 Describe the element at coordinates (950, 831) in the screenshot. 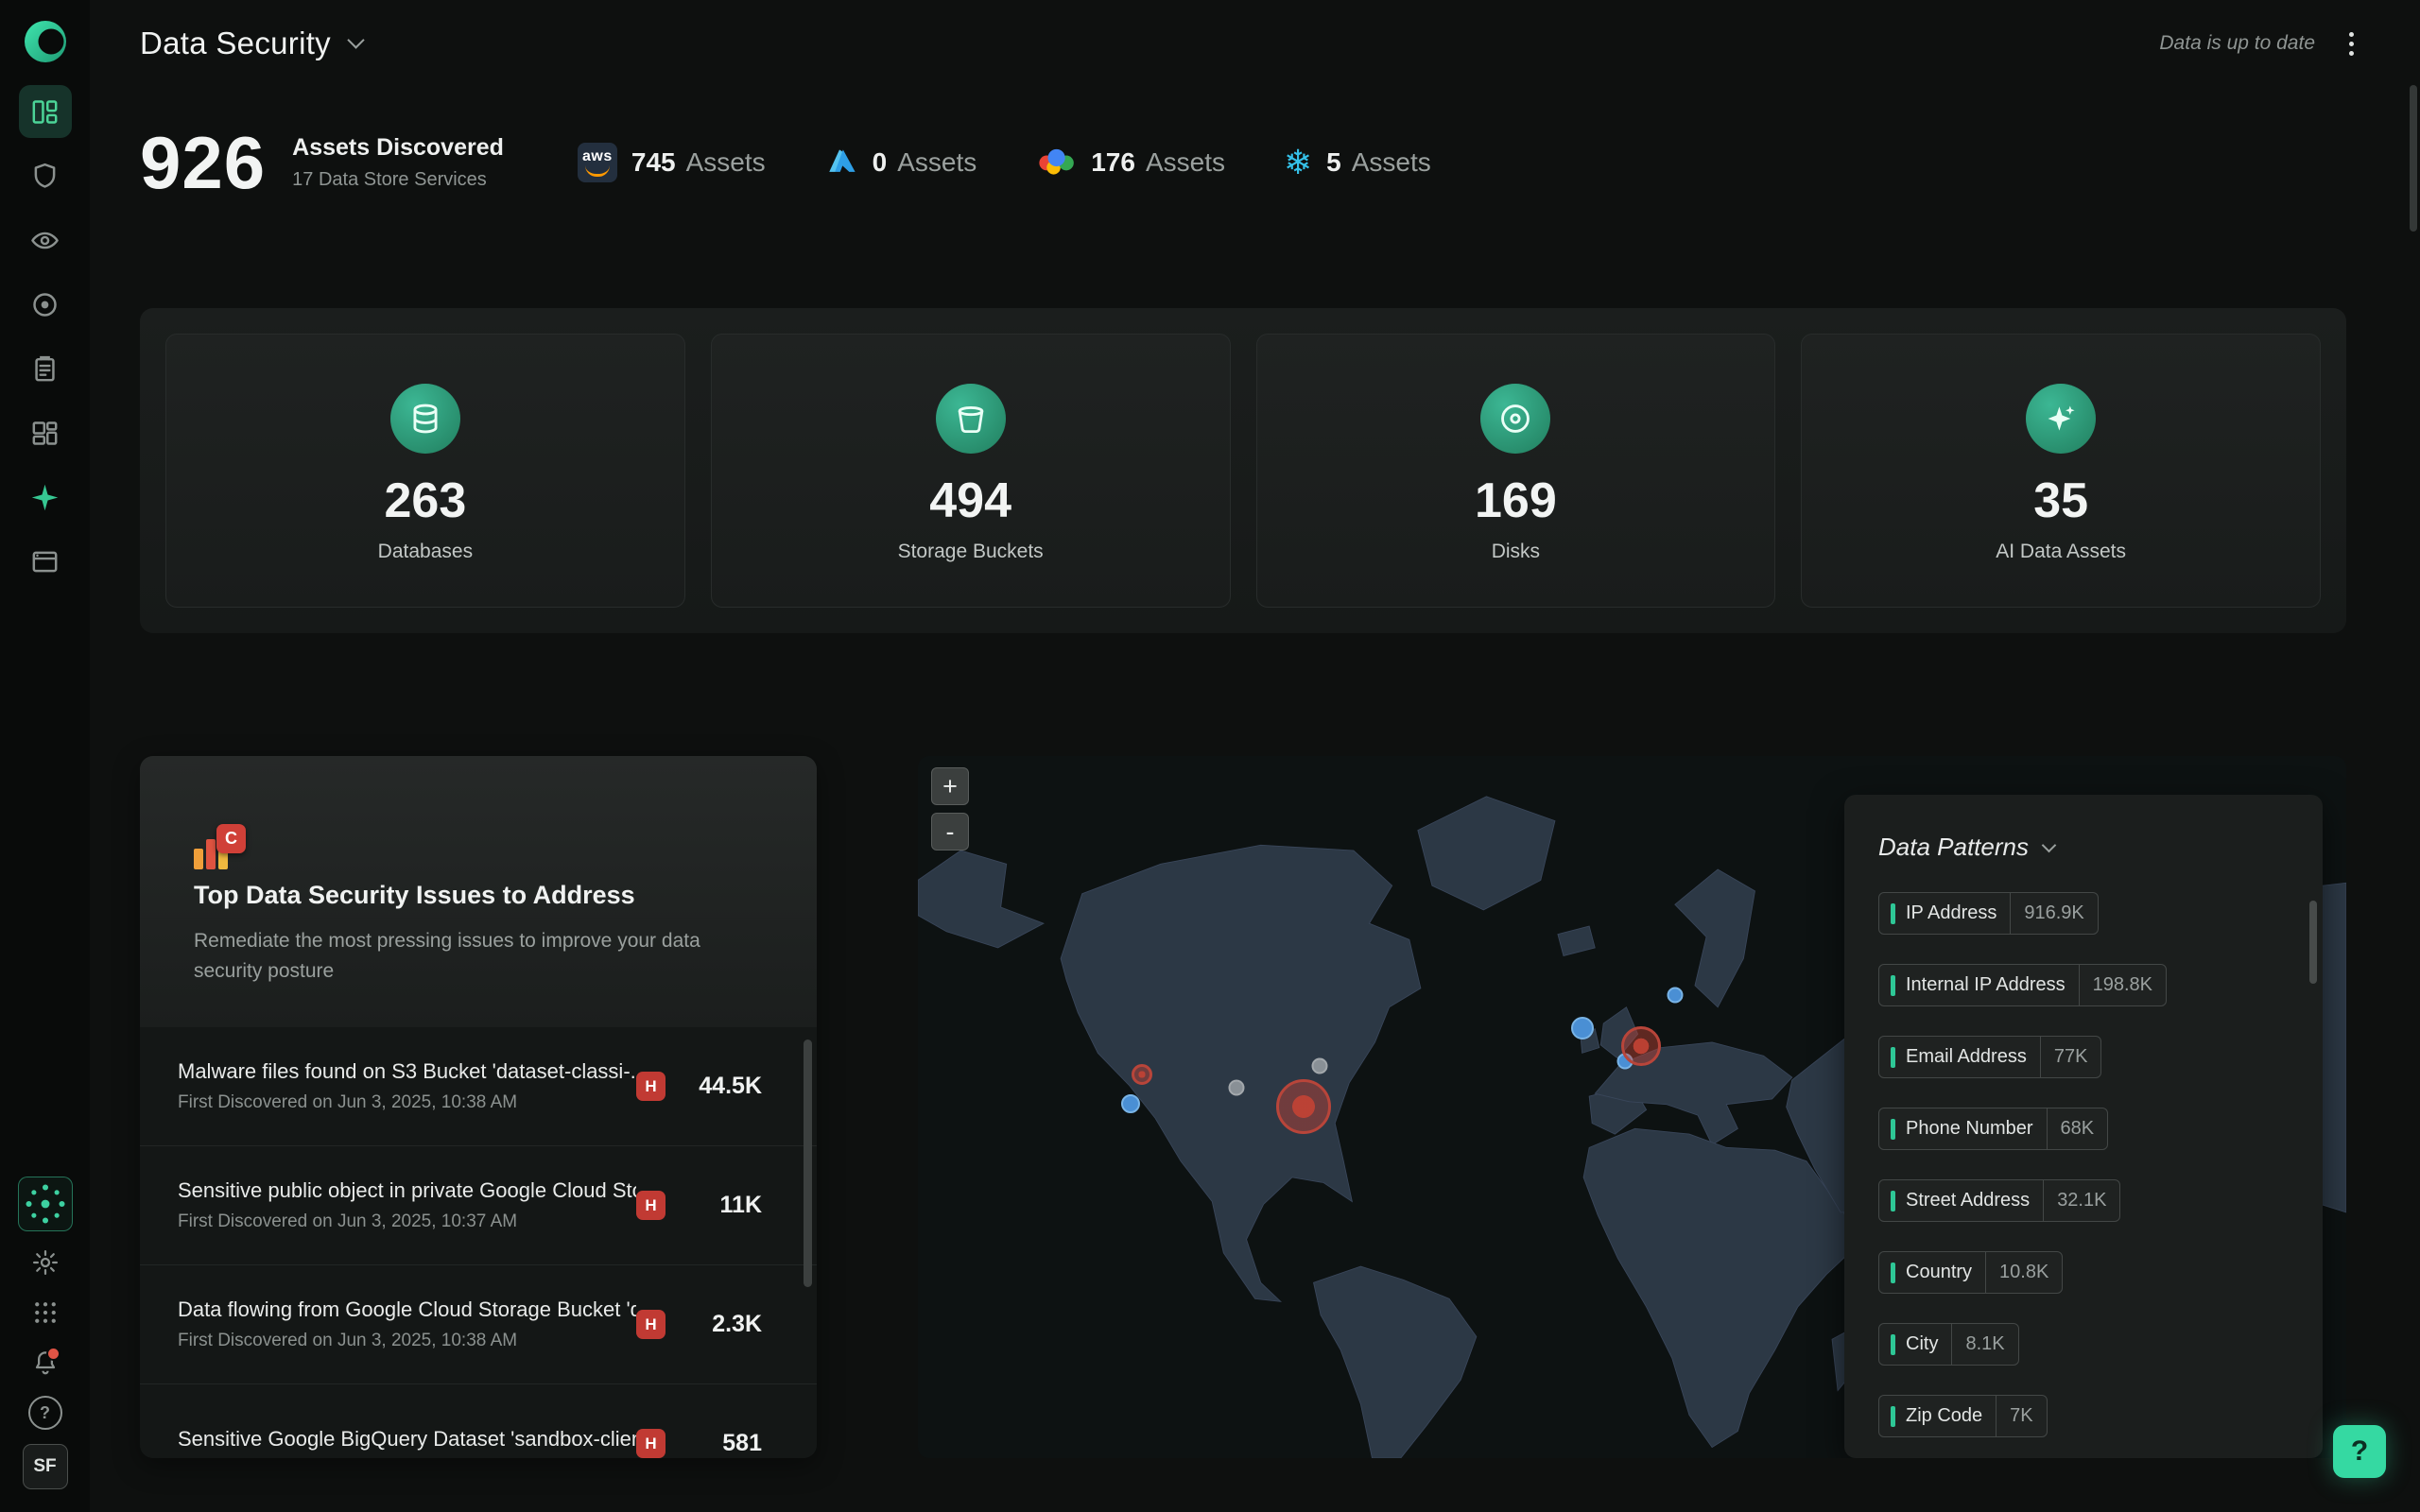

I see `zoom-out-button: -` at that location.